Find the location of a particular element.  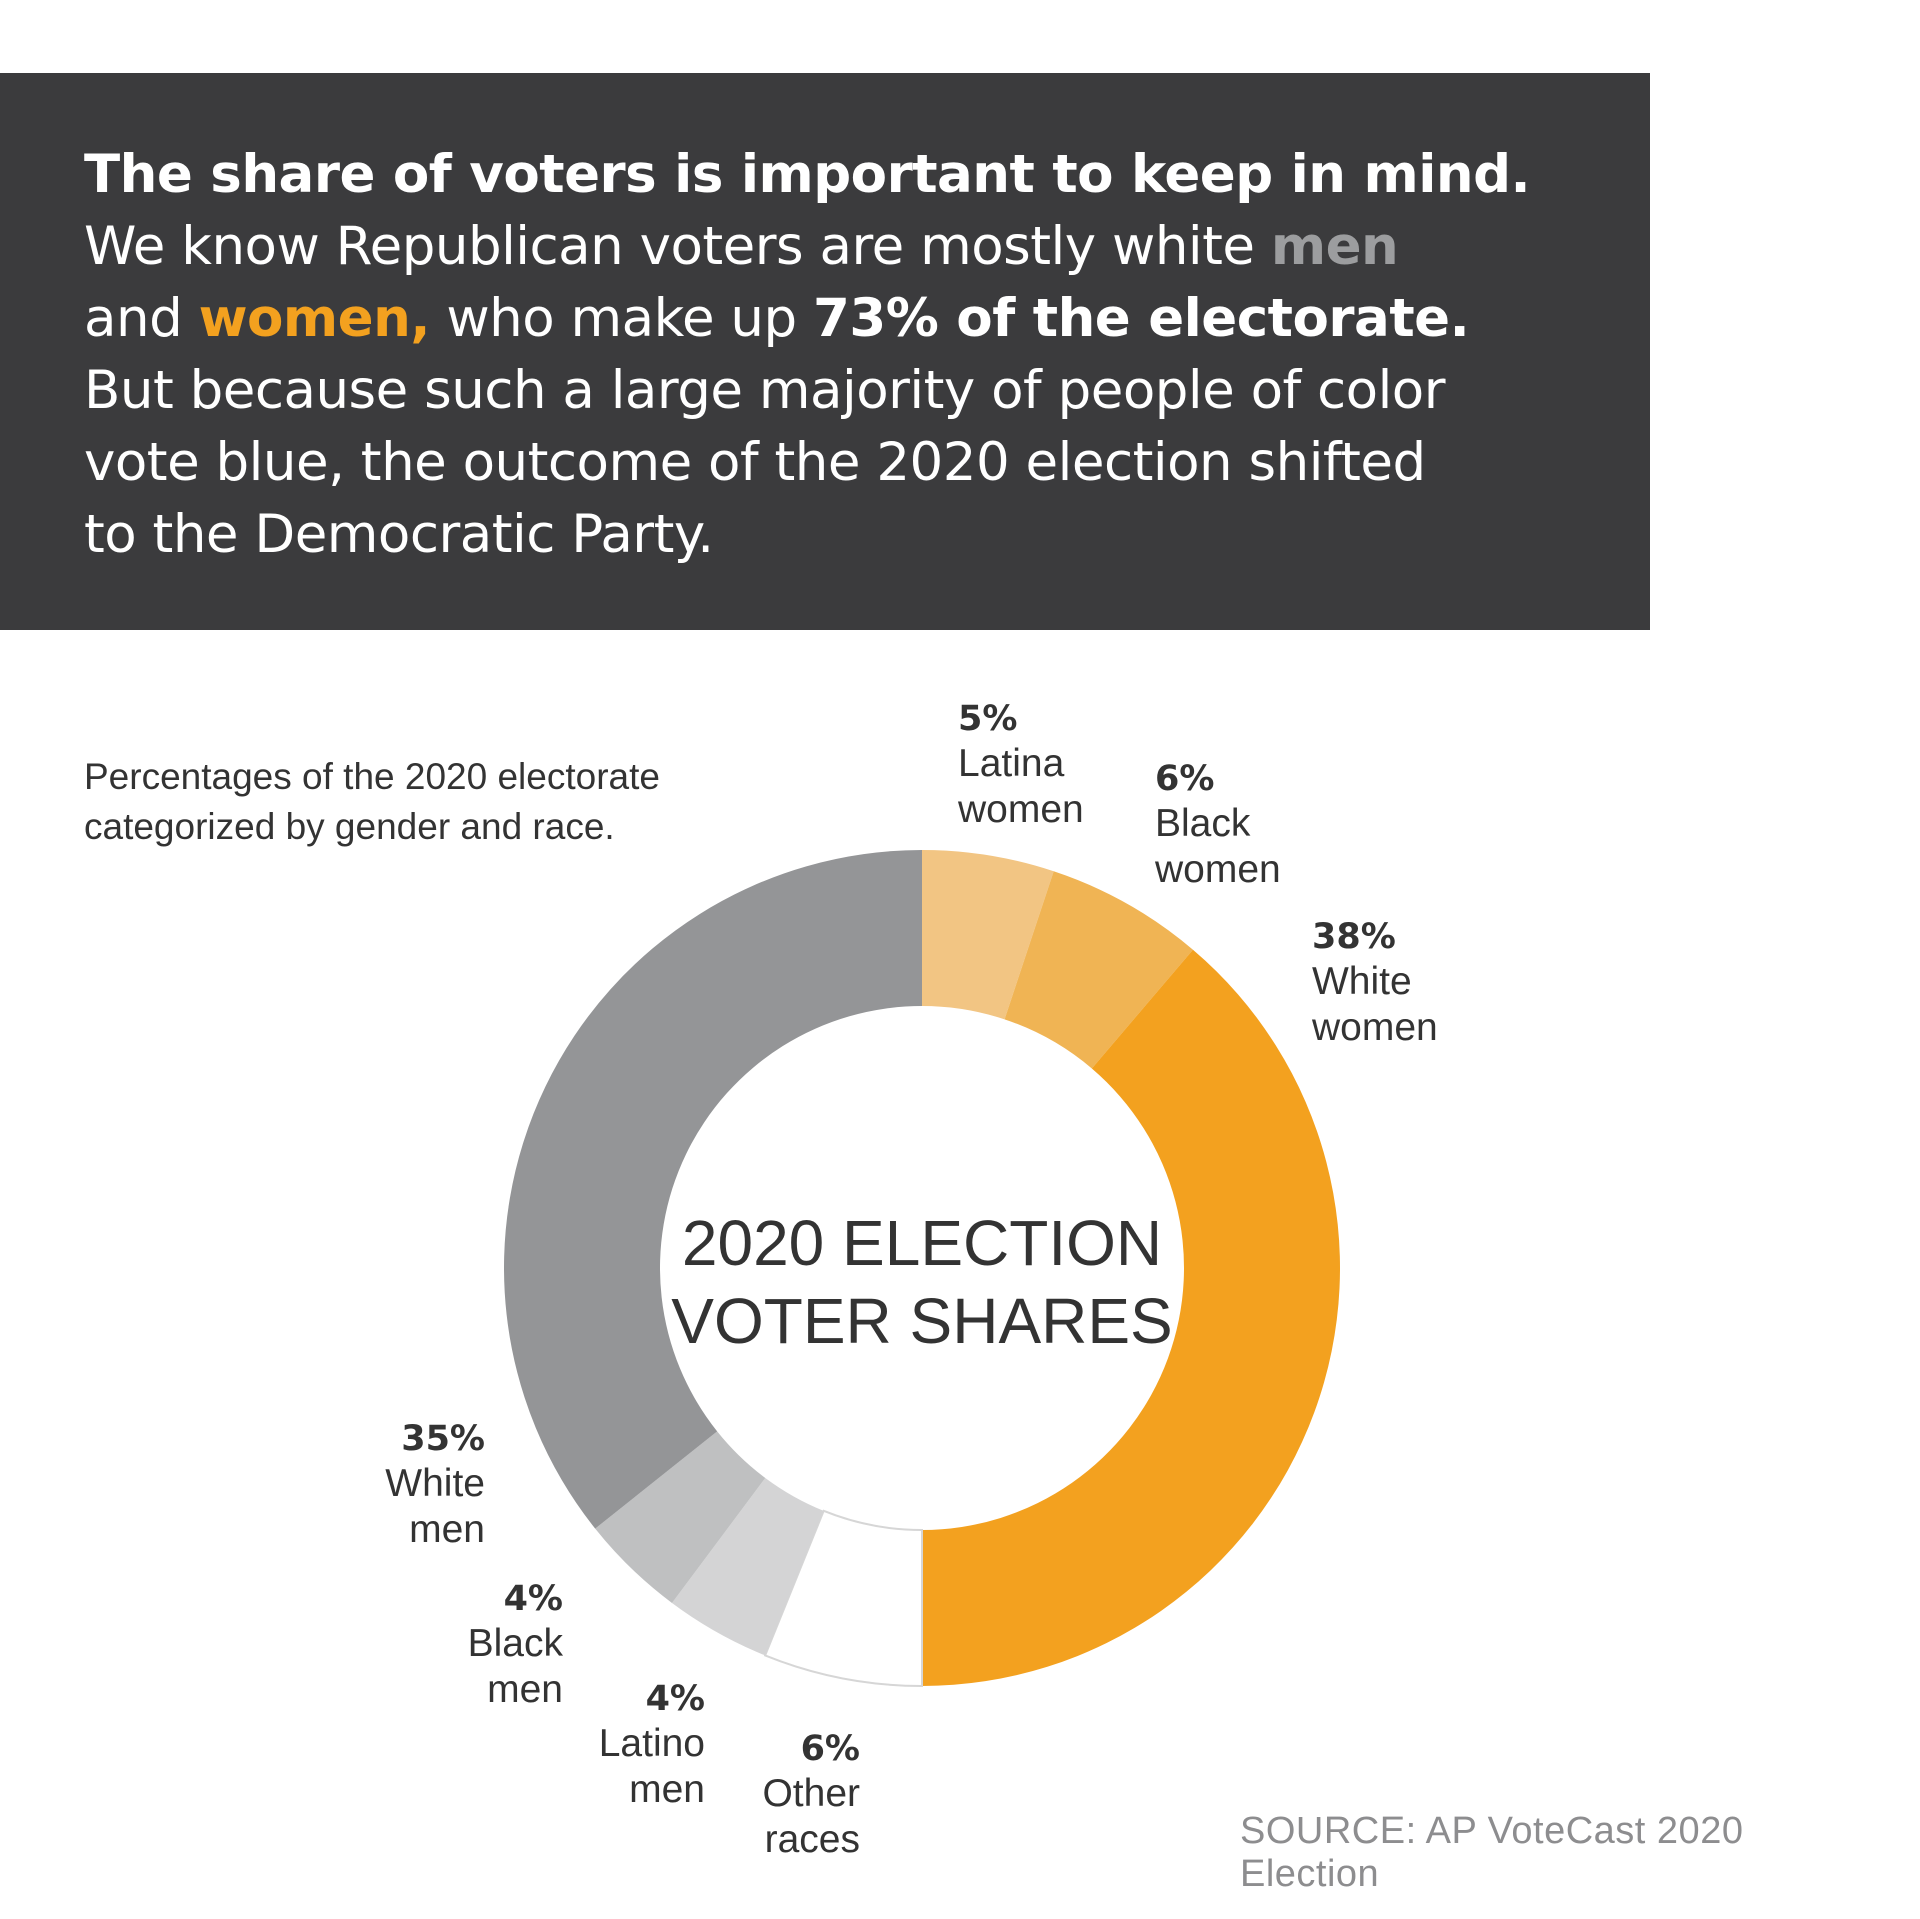

men-highlight: men is located at coordinates (1334, 246).